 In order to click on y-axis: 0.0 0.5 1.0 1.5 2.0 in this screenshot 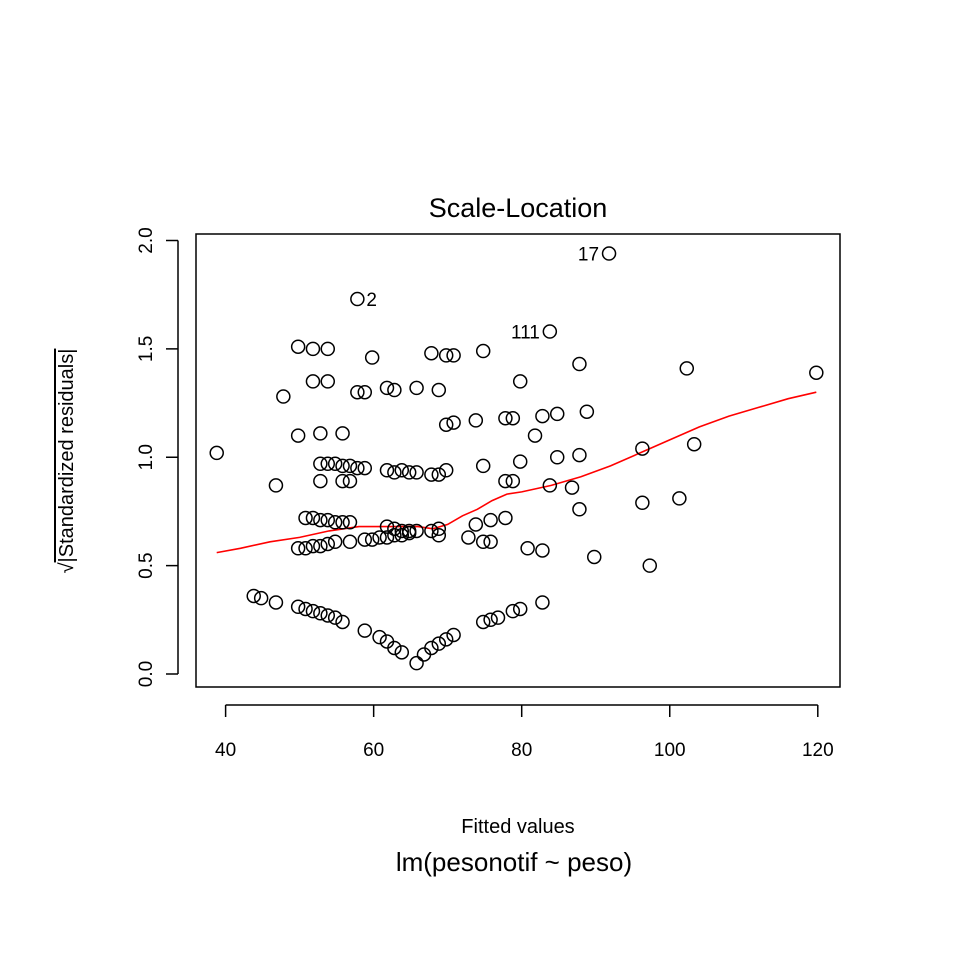, I will do `click(157, 457)`.